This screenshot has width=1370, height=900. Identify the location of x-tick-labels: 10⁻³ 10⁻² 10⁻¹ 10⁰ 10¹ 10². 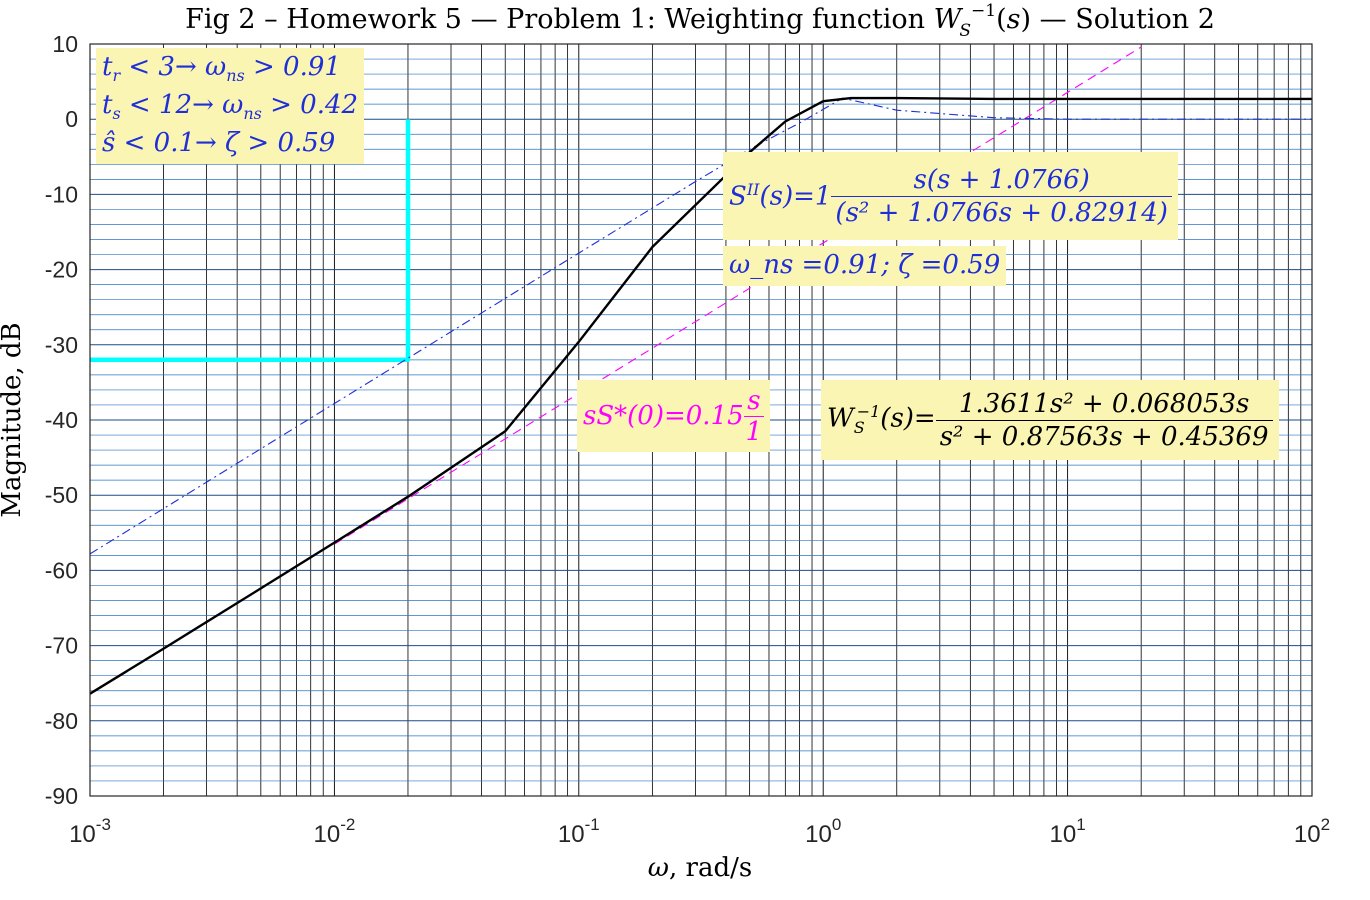
(699, 831).